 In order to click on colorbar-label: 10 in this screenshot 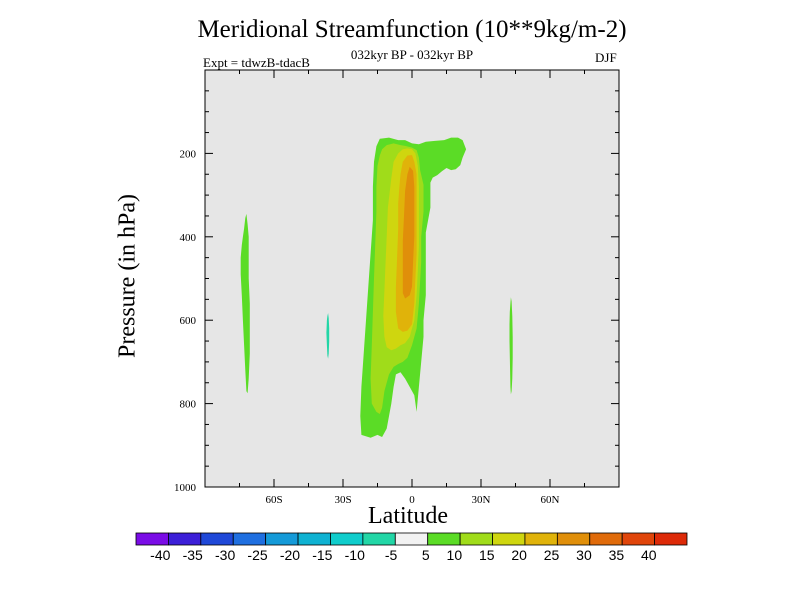, I will do `click(455, 555)`.